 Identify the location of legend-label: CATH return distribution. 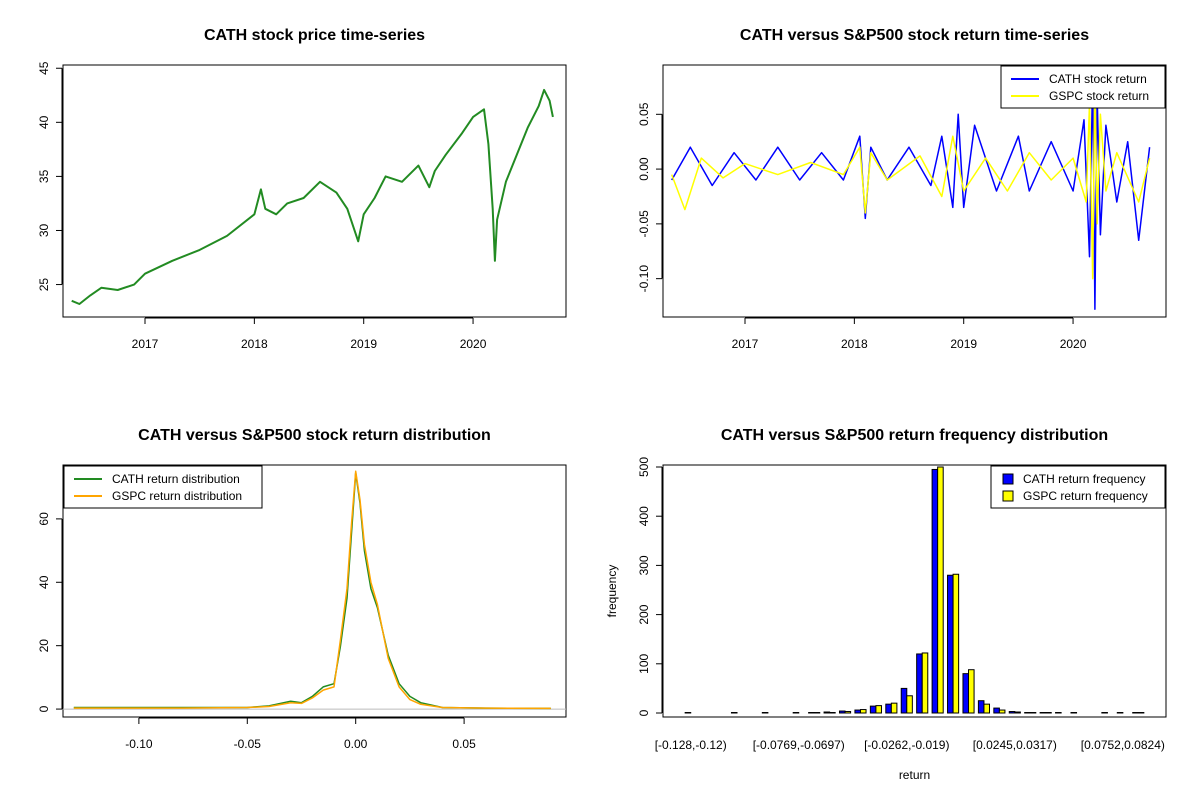
(176, 479).